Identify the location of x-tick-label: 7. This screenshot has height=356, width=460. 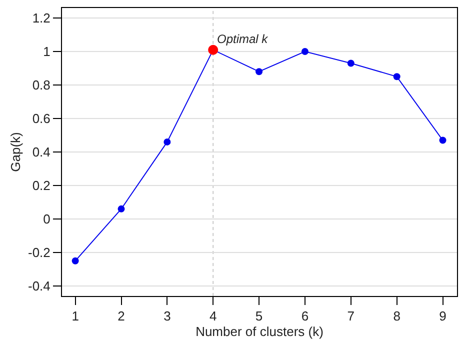
(351, 316).